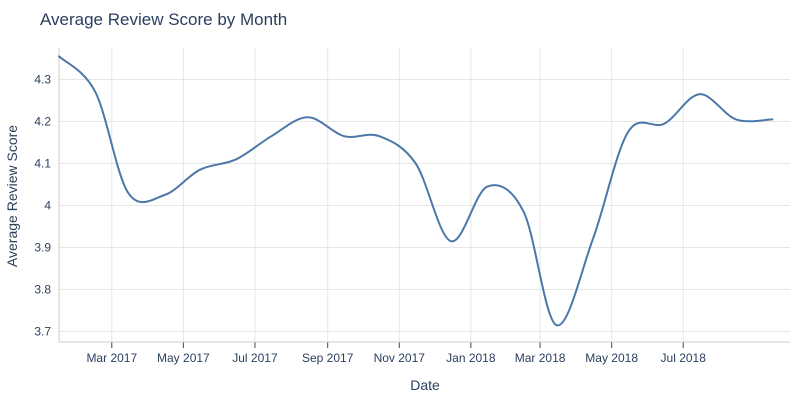 This screenshot has width=800, height=400. I want to click on x-tick-label: Sep 2017, so click(328, 358).